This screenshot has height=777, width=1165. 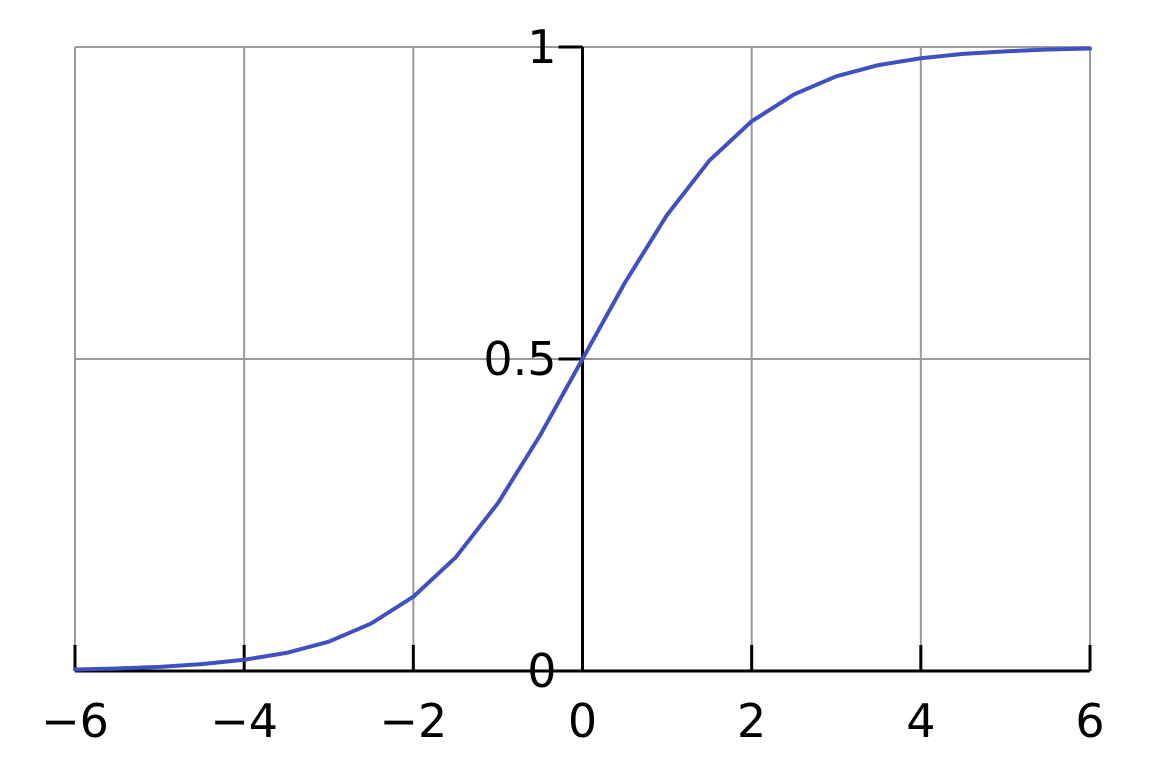 I want to click on y-tick-label: 1, so click(x=541, y=47).